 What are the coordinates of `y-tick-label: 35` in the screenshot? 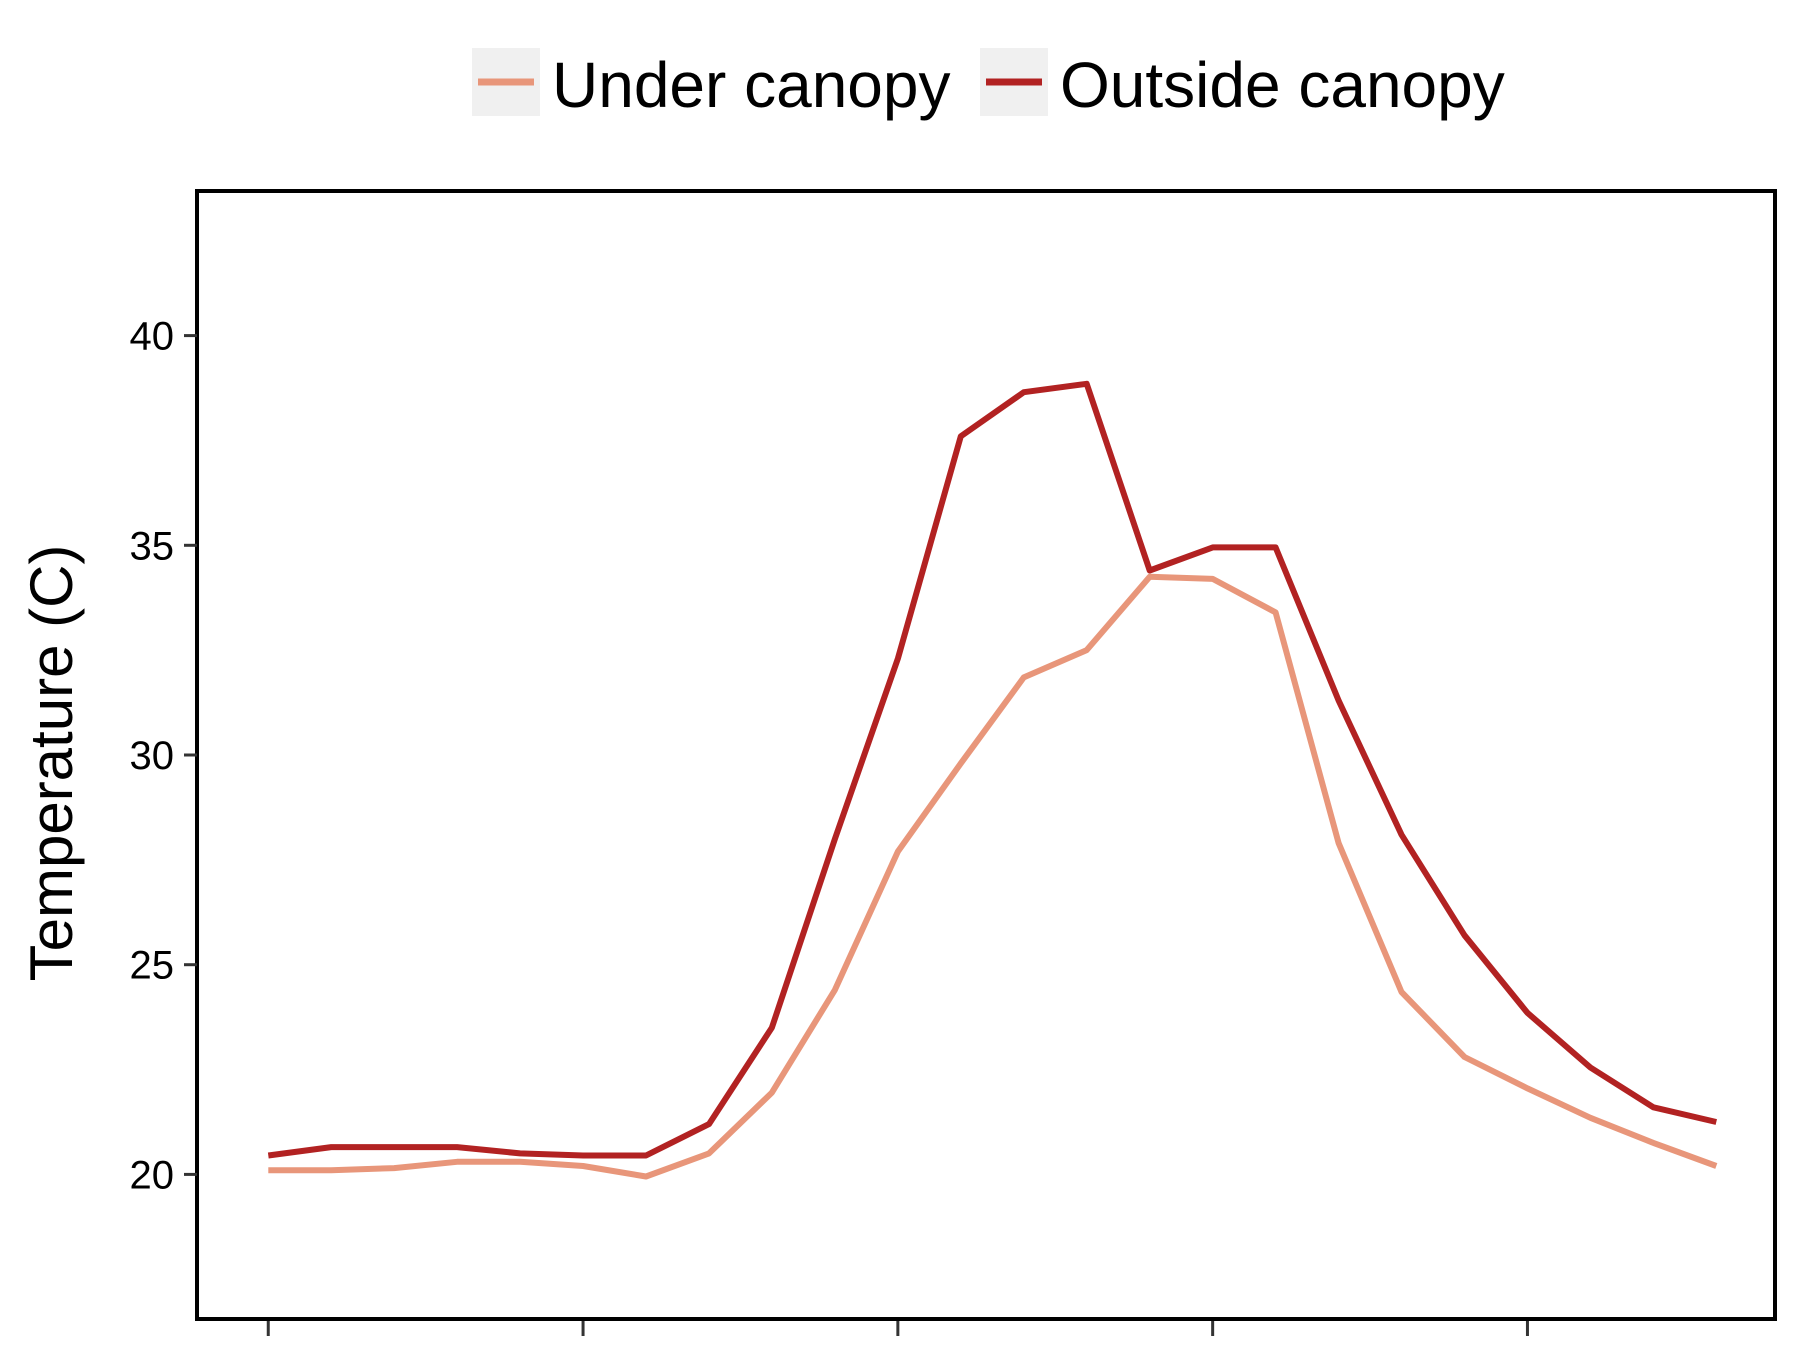 It's located at (152, 546).